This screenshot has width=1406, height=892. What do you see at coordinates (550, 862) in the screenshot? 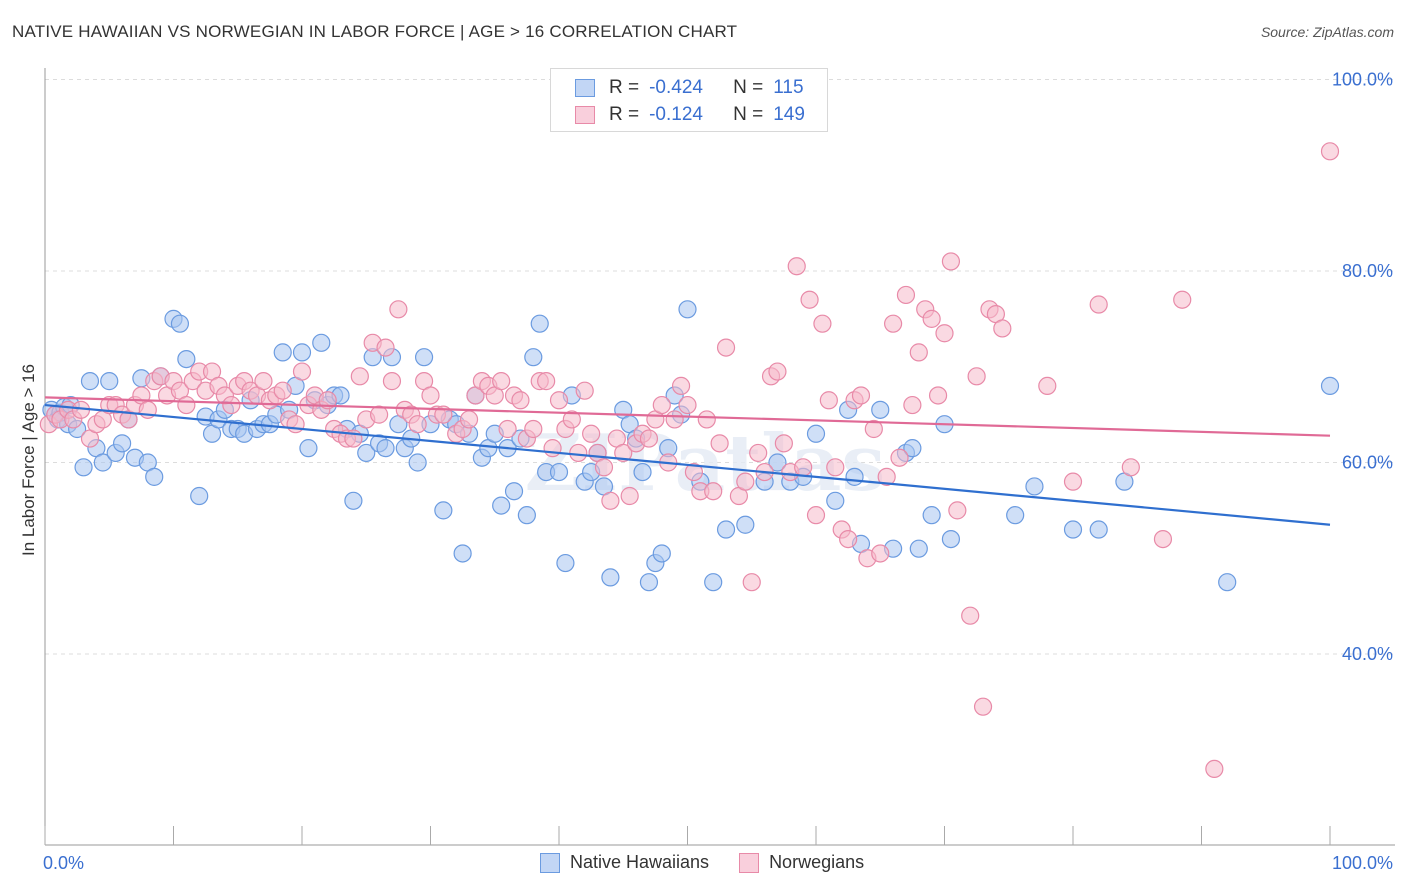
I see `series-swatch-blue` at bounding box center [550, 862].